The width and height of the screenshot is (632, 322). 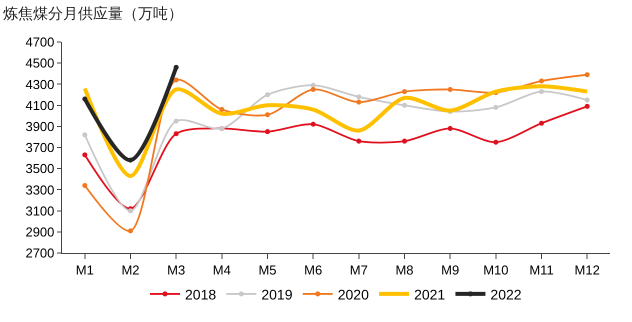 What do you see at coordinates (221, 270) in the screenshot?
I see `x-tick-label: M4` at bounding box center [221, 270].